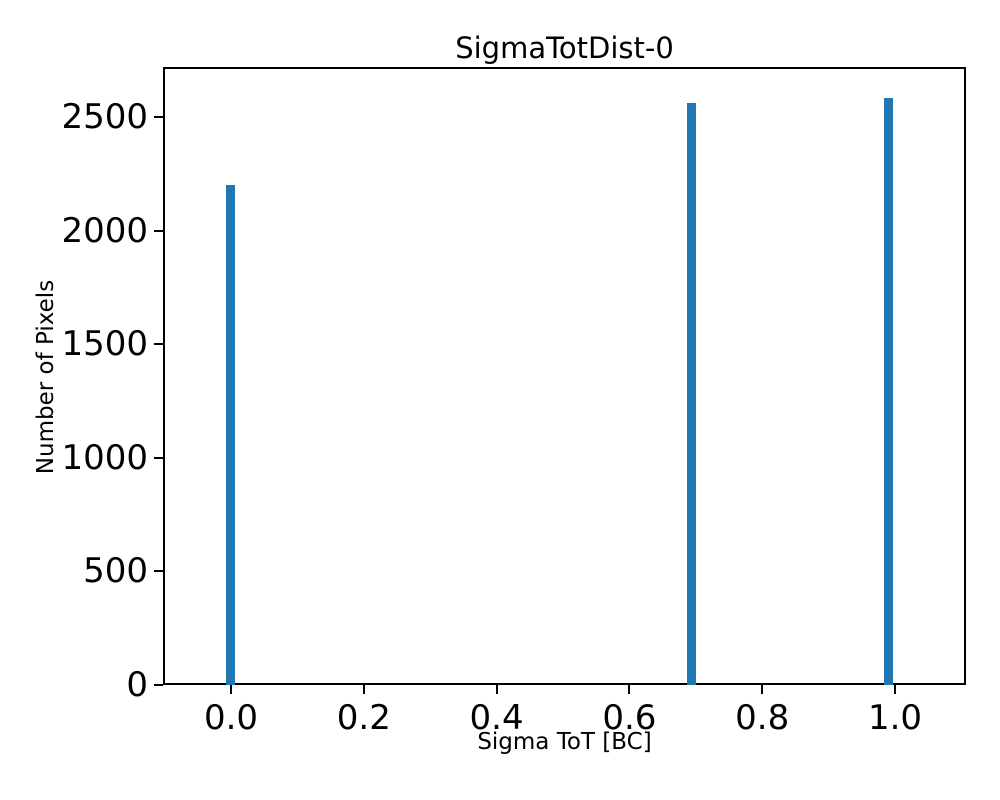 The height and width of the screenshot is (800, 1000). What do you see at coordinates (895, 718) in the screenshot?
I see `x-tick-label: 1.0` at bounding box center [895, 718].